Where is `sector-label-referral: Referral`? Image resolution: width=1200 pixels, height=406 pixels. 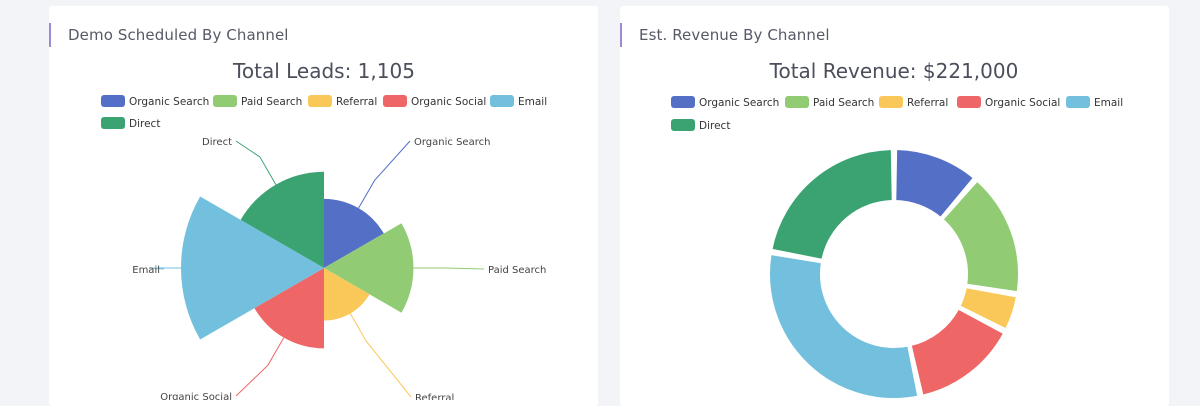
sector-label-referral: Referral is located at coordinates (434, 396).